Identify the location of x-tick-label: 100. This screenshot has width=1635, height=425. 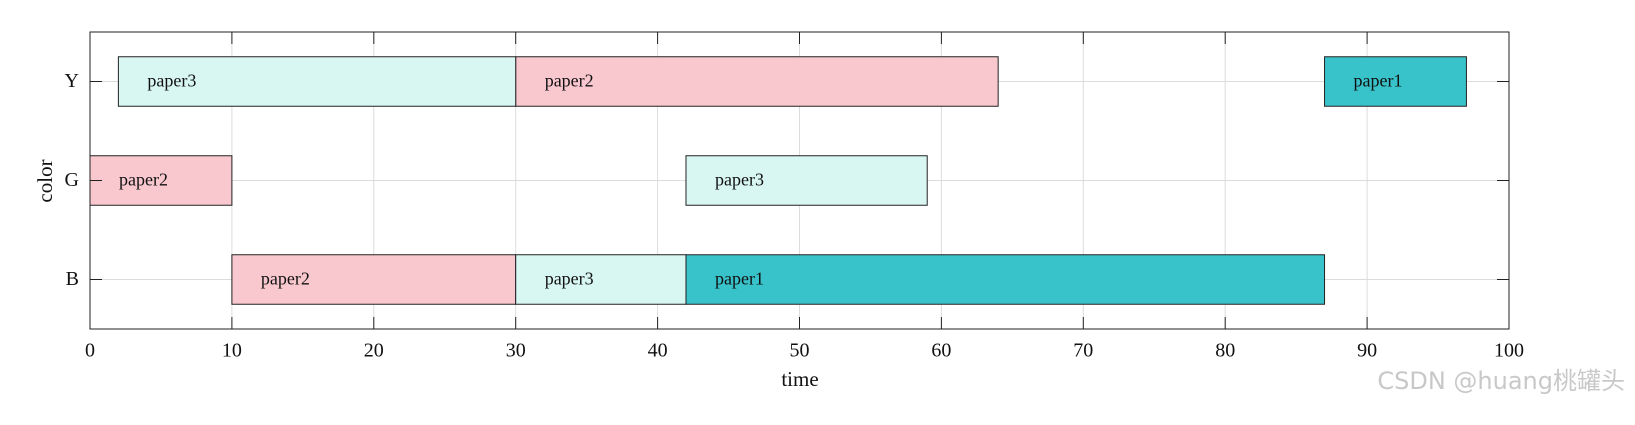
(1509, 351).